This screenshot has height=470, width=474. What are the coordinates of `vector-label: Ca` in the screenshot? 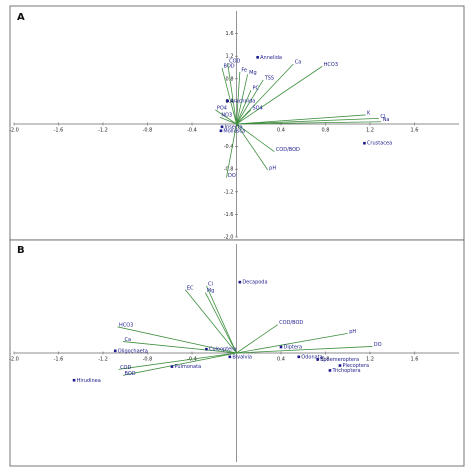 It's located at (128, 340).